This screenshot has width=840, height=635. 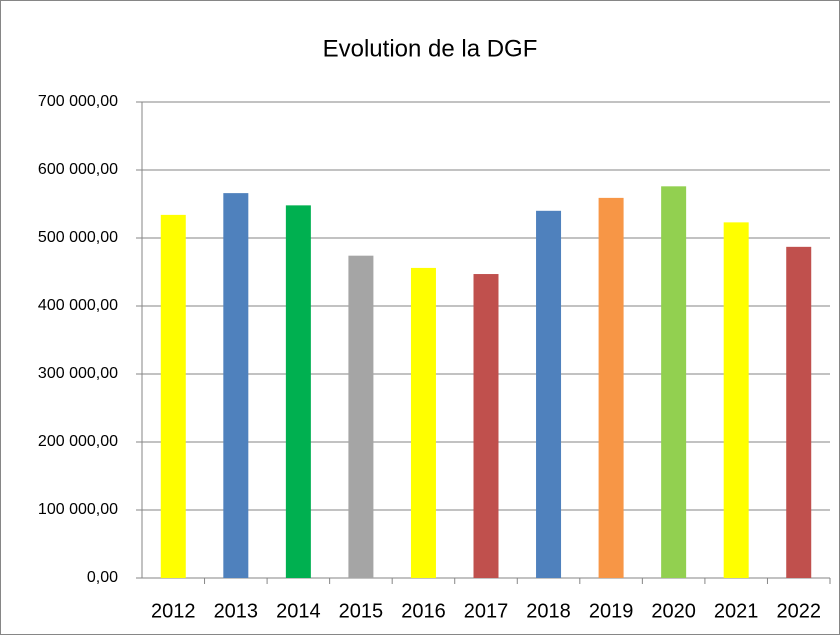 What do you see at coordinates (611, 611) in the screenshot?
I see `x-tick-label: 2019` at bounding box center [611, 611].